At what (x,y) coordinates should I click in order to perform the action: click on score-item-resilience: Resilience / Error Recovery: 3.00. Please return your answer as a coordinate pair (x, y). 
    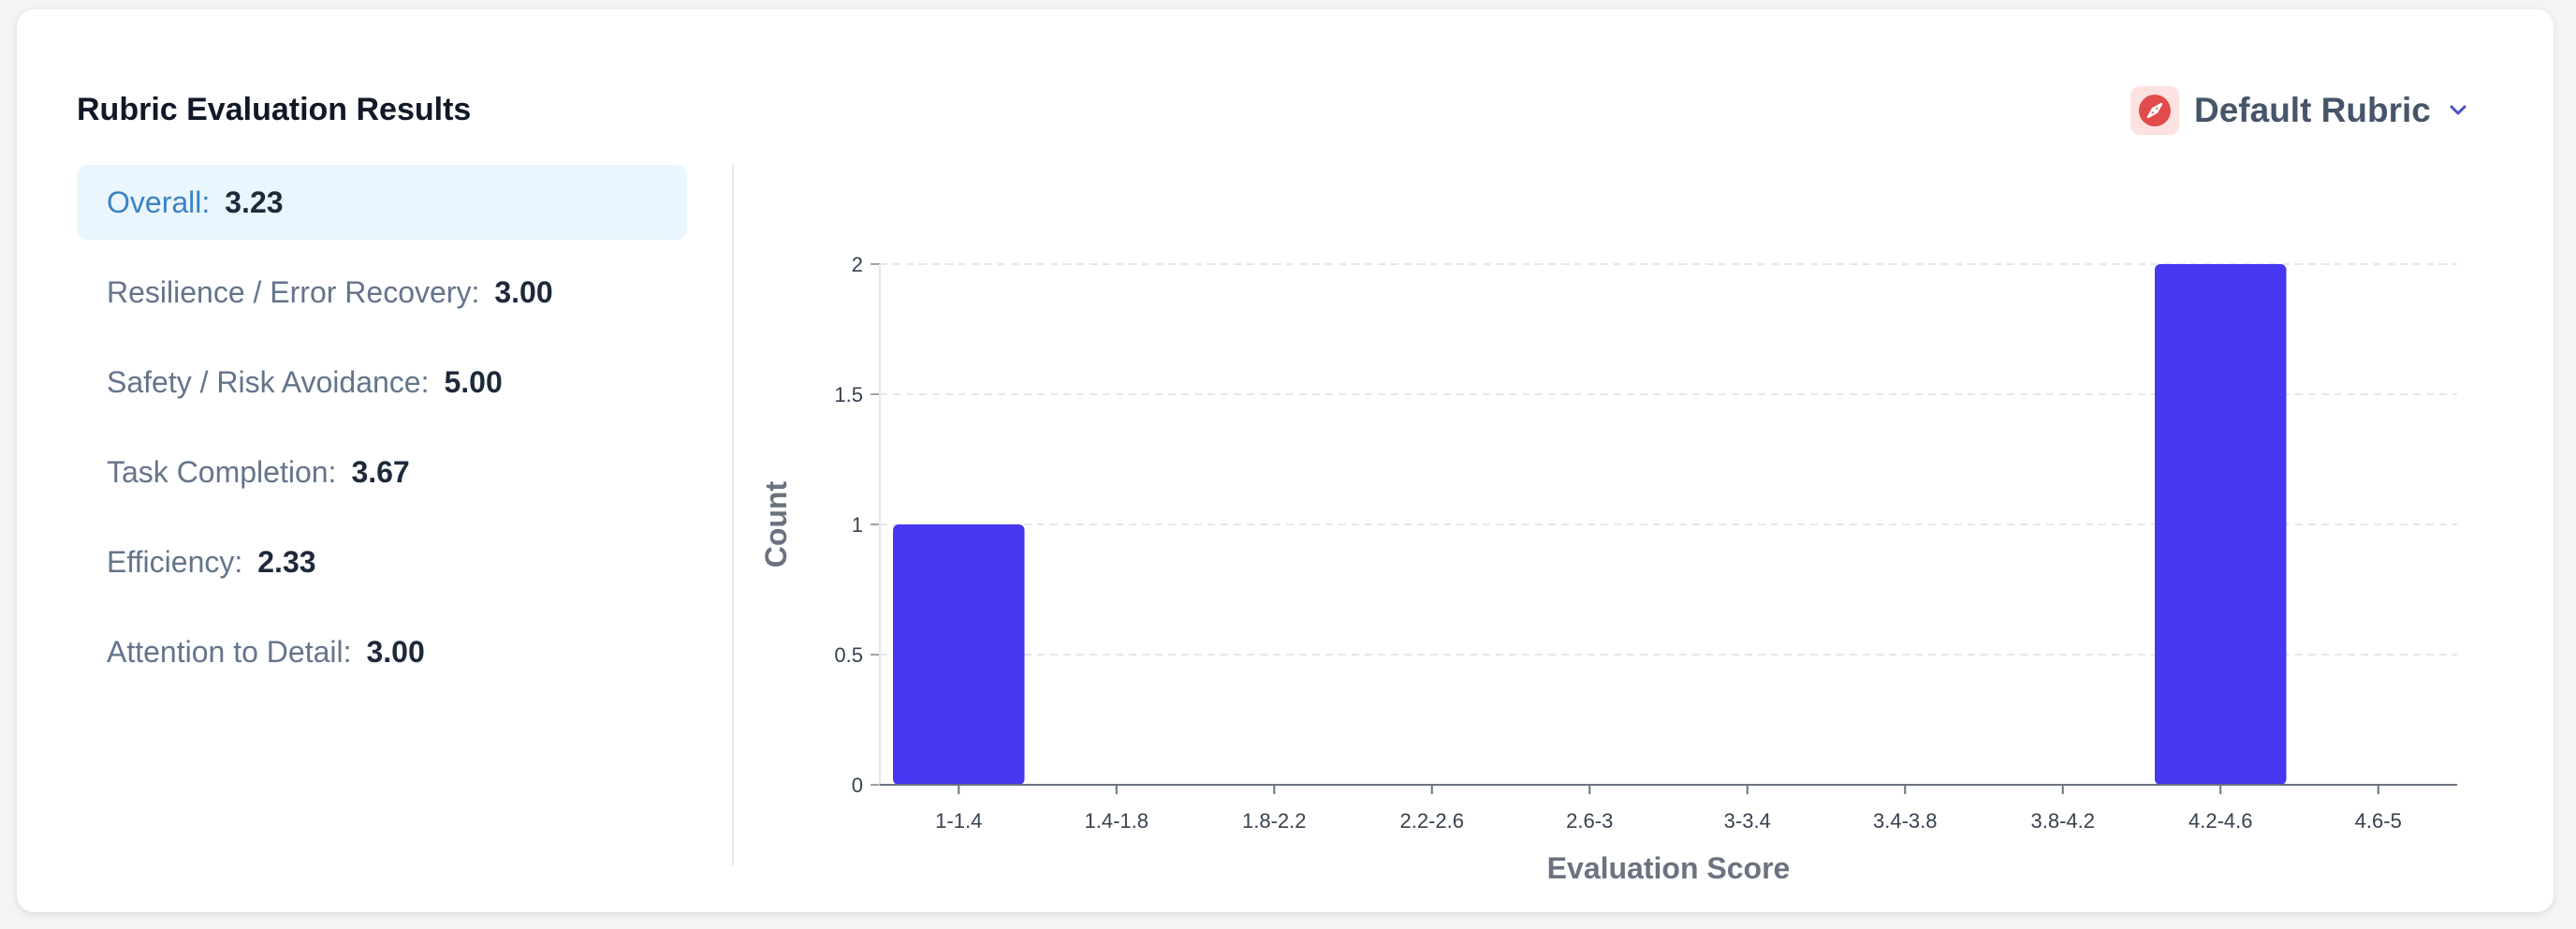
    Looking at the image, I should click on (382, 292).